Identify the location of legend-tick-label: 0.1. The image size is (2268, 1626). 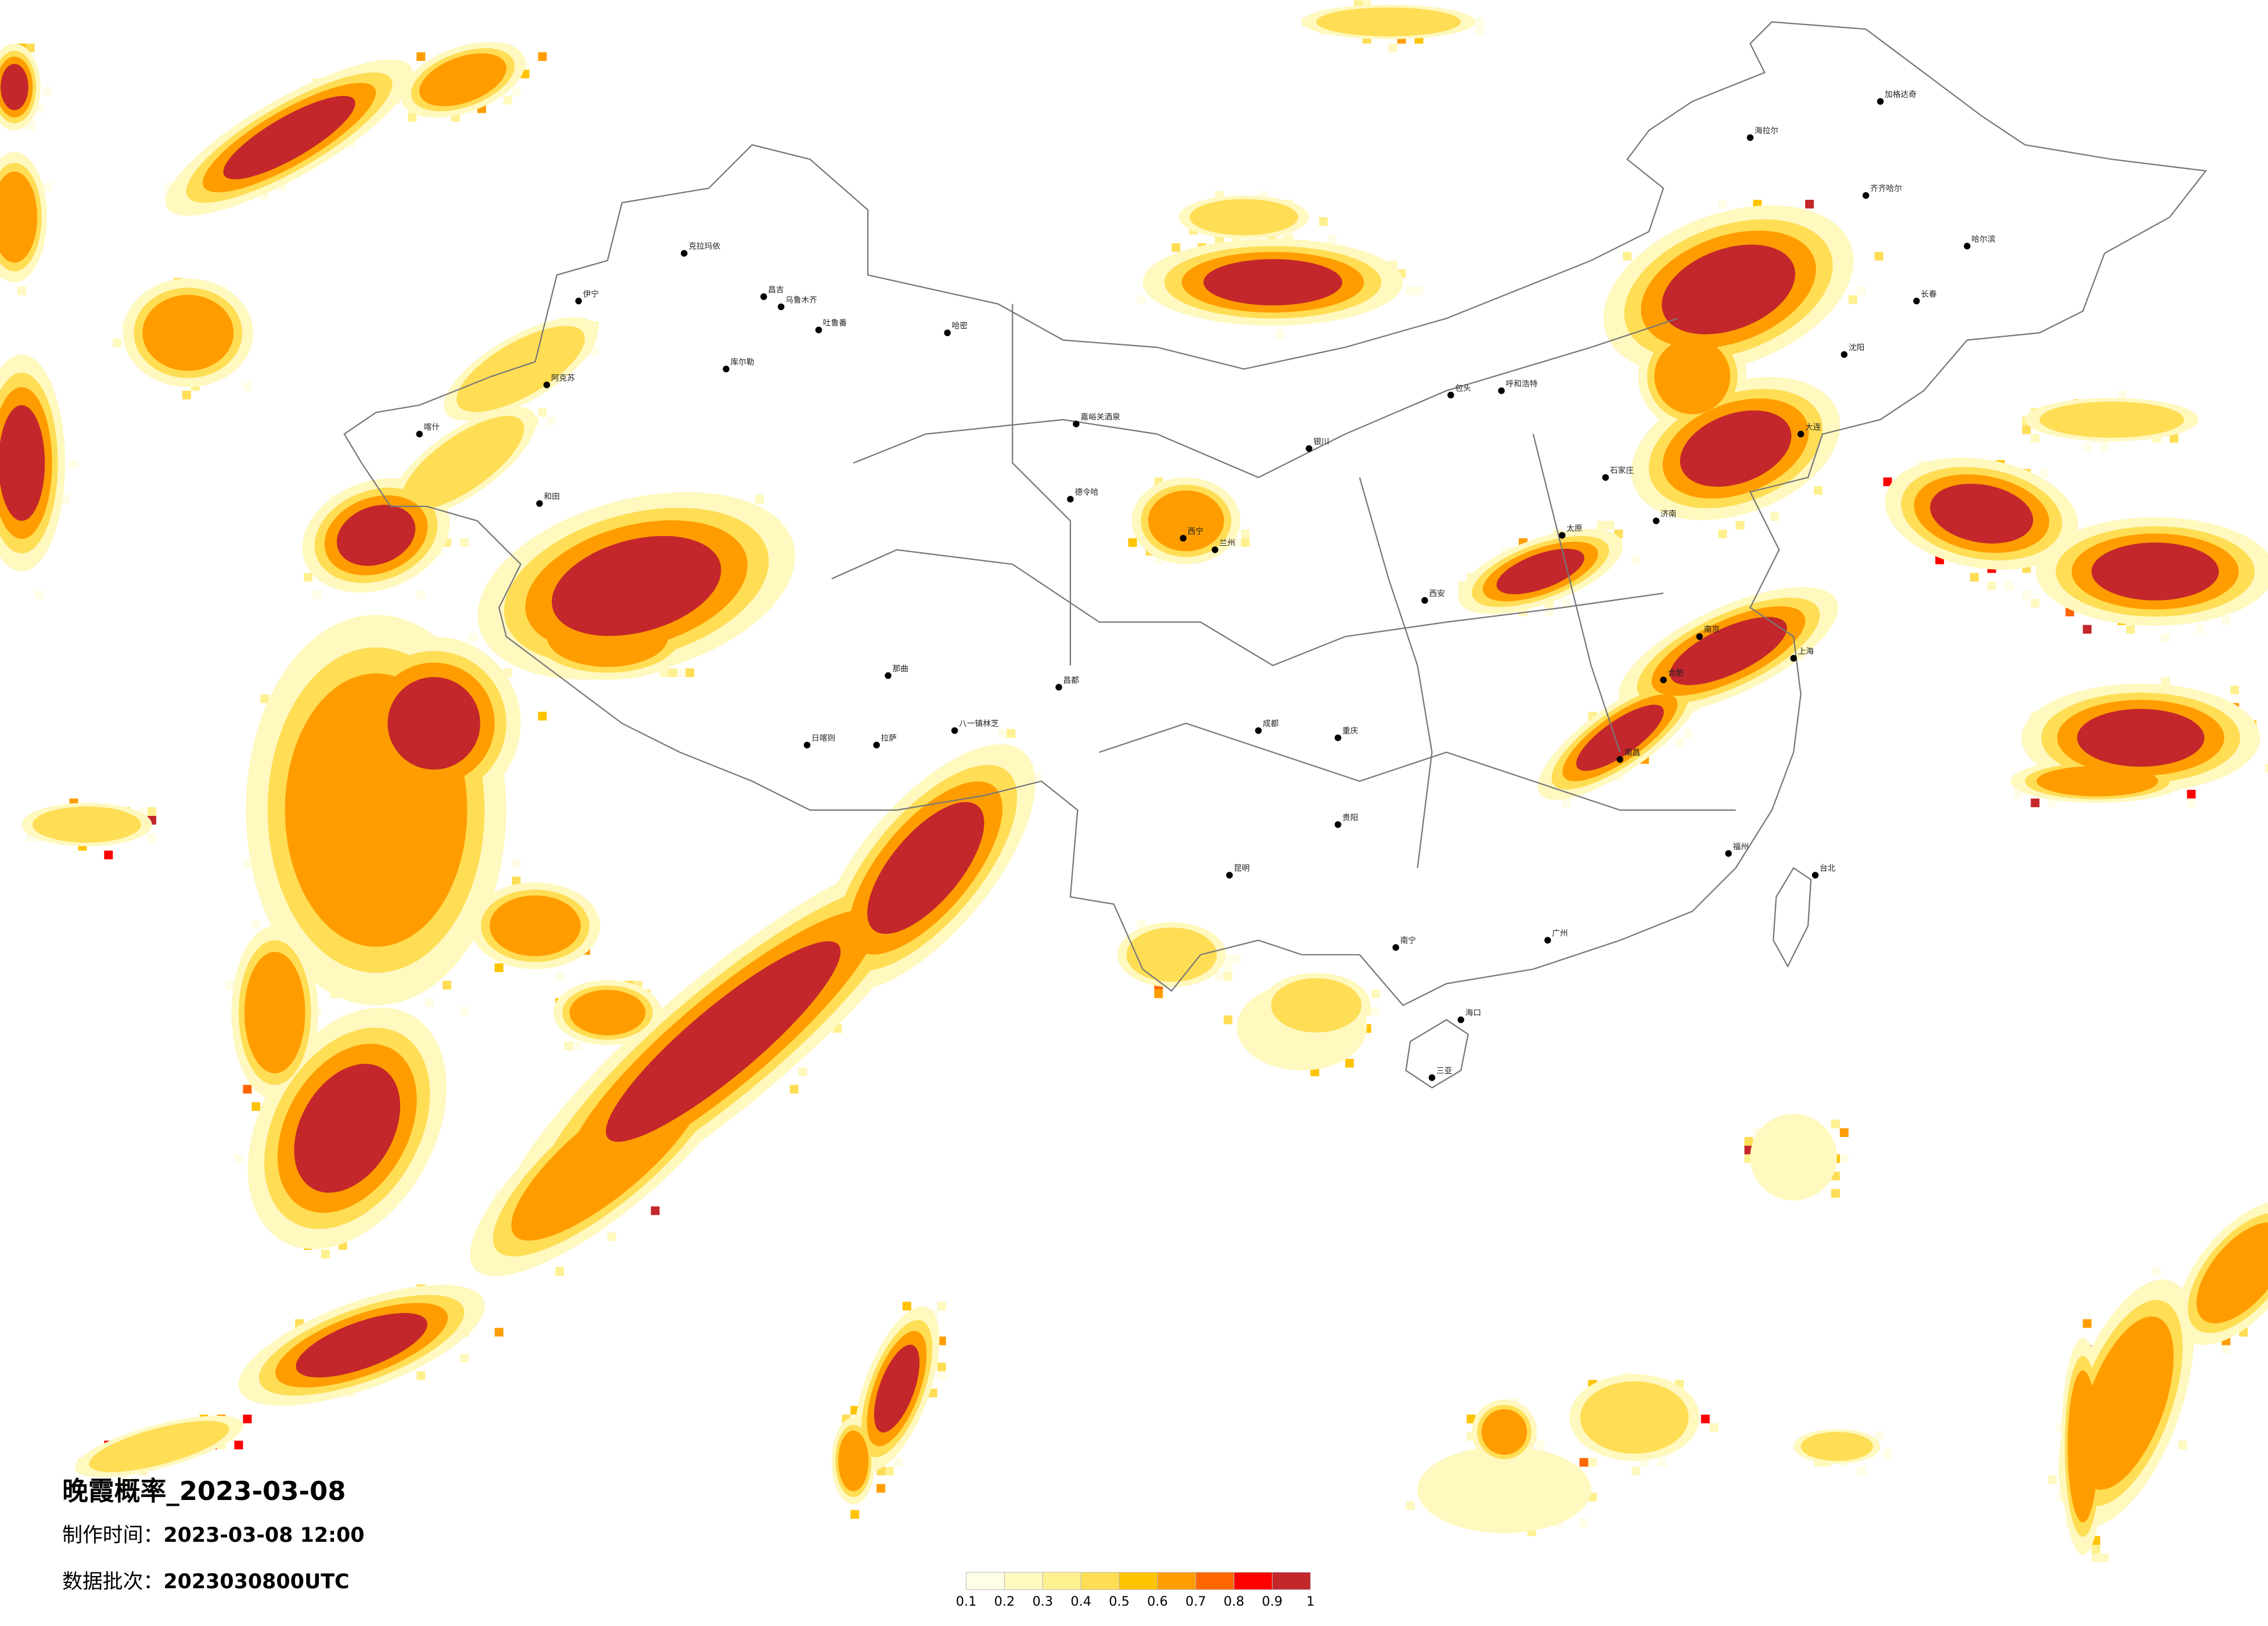
(966, 1601).